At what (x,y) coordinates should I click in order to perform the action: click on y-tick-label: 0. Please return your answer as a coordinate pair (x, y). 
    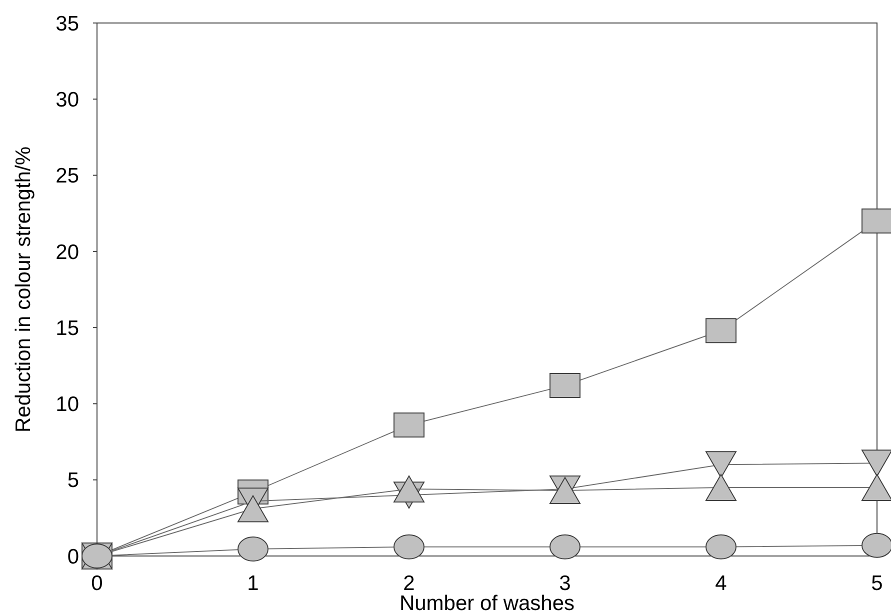
    Looking at the image, I should click on (73, 556).